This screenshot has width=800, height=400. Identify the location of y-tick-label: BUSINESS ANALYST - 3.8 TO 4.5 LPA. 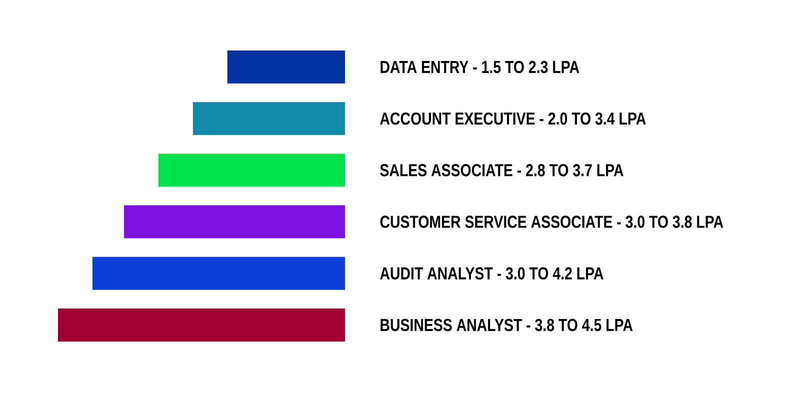
(506, 325).